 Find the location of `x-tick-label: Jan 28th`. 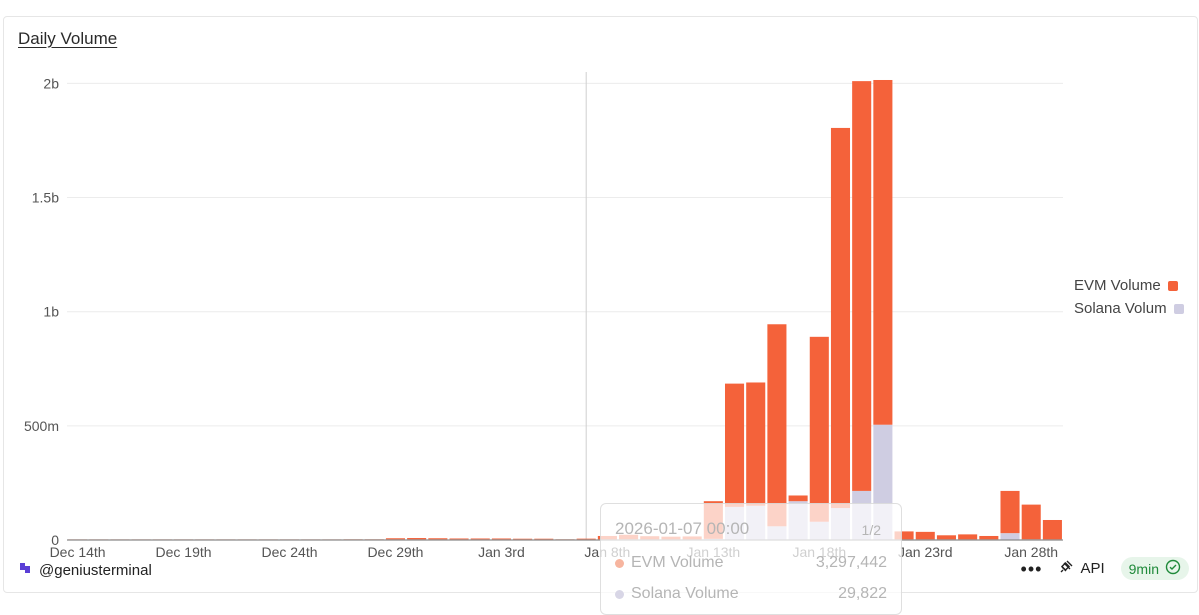

x-tick-label: Jan 28th is located at coordinates (1031, 552).